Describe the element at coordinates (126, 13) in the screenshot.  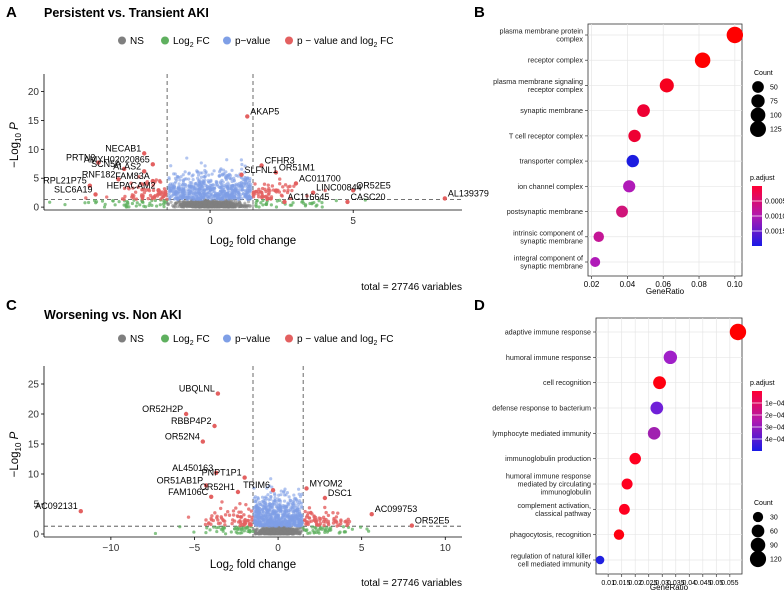
I see `chart-title: Persistent vs. Transient AKI` at that location.